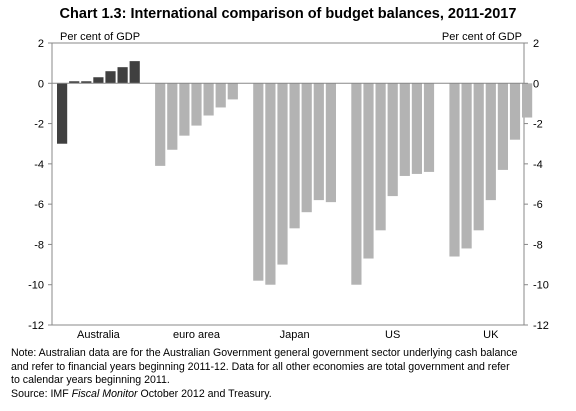 This screenshot has width=576, height=411. I want to click on y-tick-label-right: -8, so click(538, 245).